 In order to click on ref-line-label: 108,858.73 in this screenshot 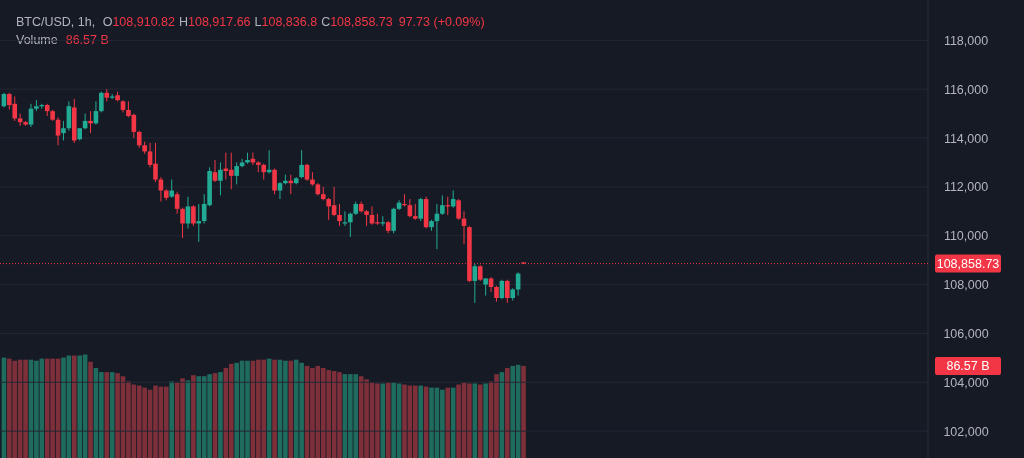, I will do `click(968, 264)`.